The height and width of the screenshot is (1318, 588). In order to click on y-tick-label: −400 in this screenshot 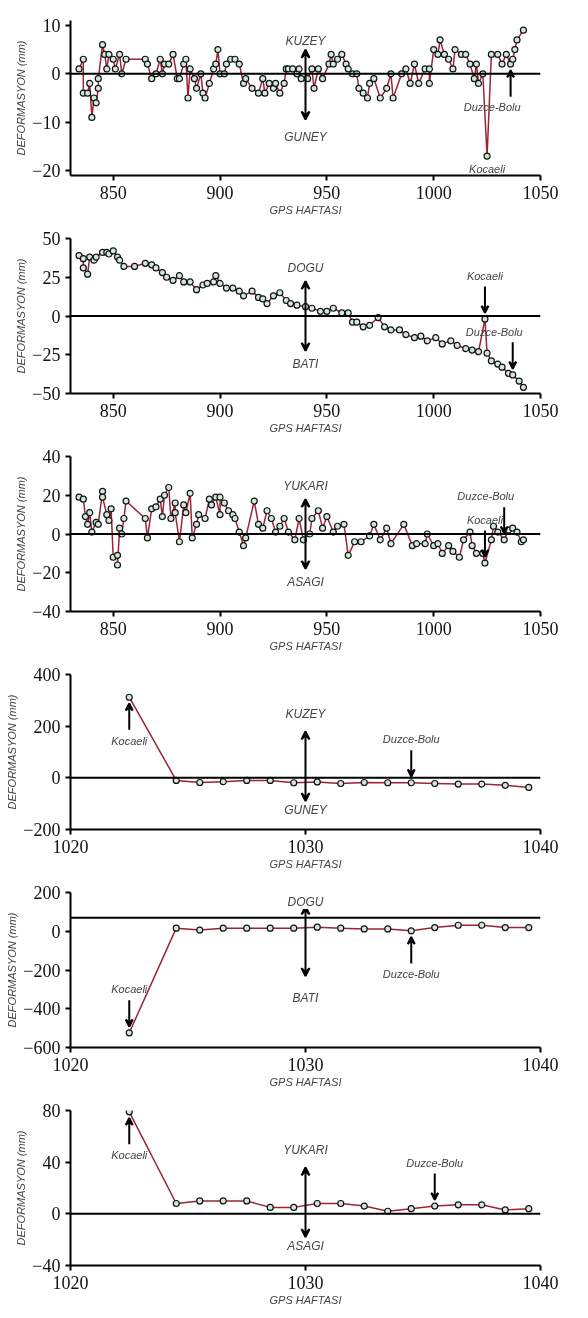, I will do `click(42, 1009)`.